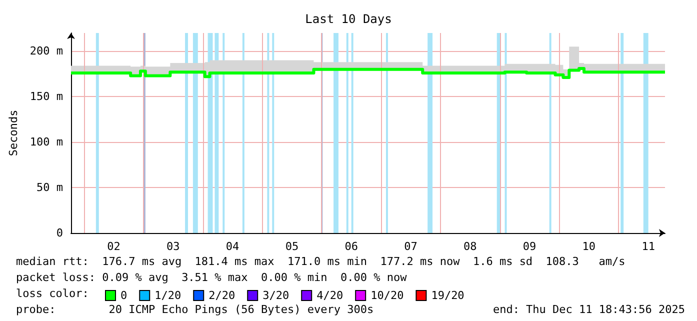 This screenshot has height=321, width=697. What do you see at coordinates (47, 97) in the screenshot?
I see `y-tick-label: 150 m` at bounding box center [47, 97].